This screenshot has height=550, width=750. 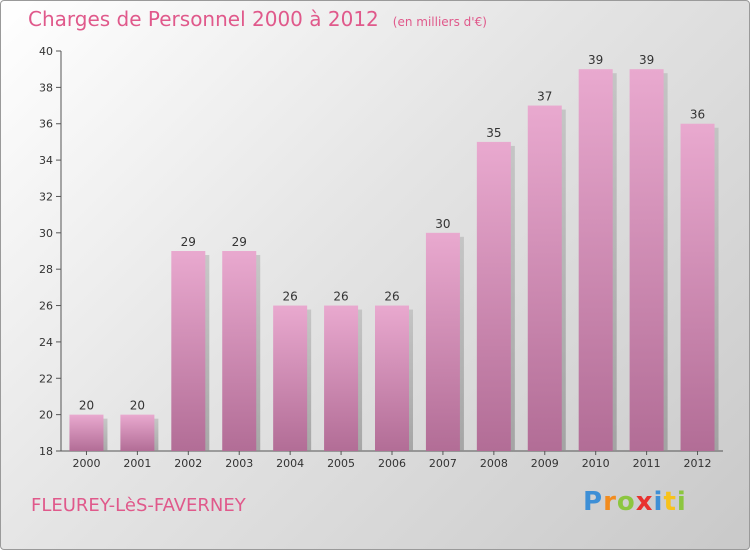 What do you see at coordinates (46, 451) in the screenshot?
I see `y-tick-label: 18` at bounding box center [46, 451].